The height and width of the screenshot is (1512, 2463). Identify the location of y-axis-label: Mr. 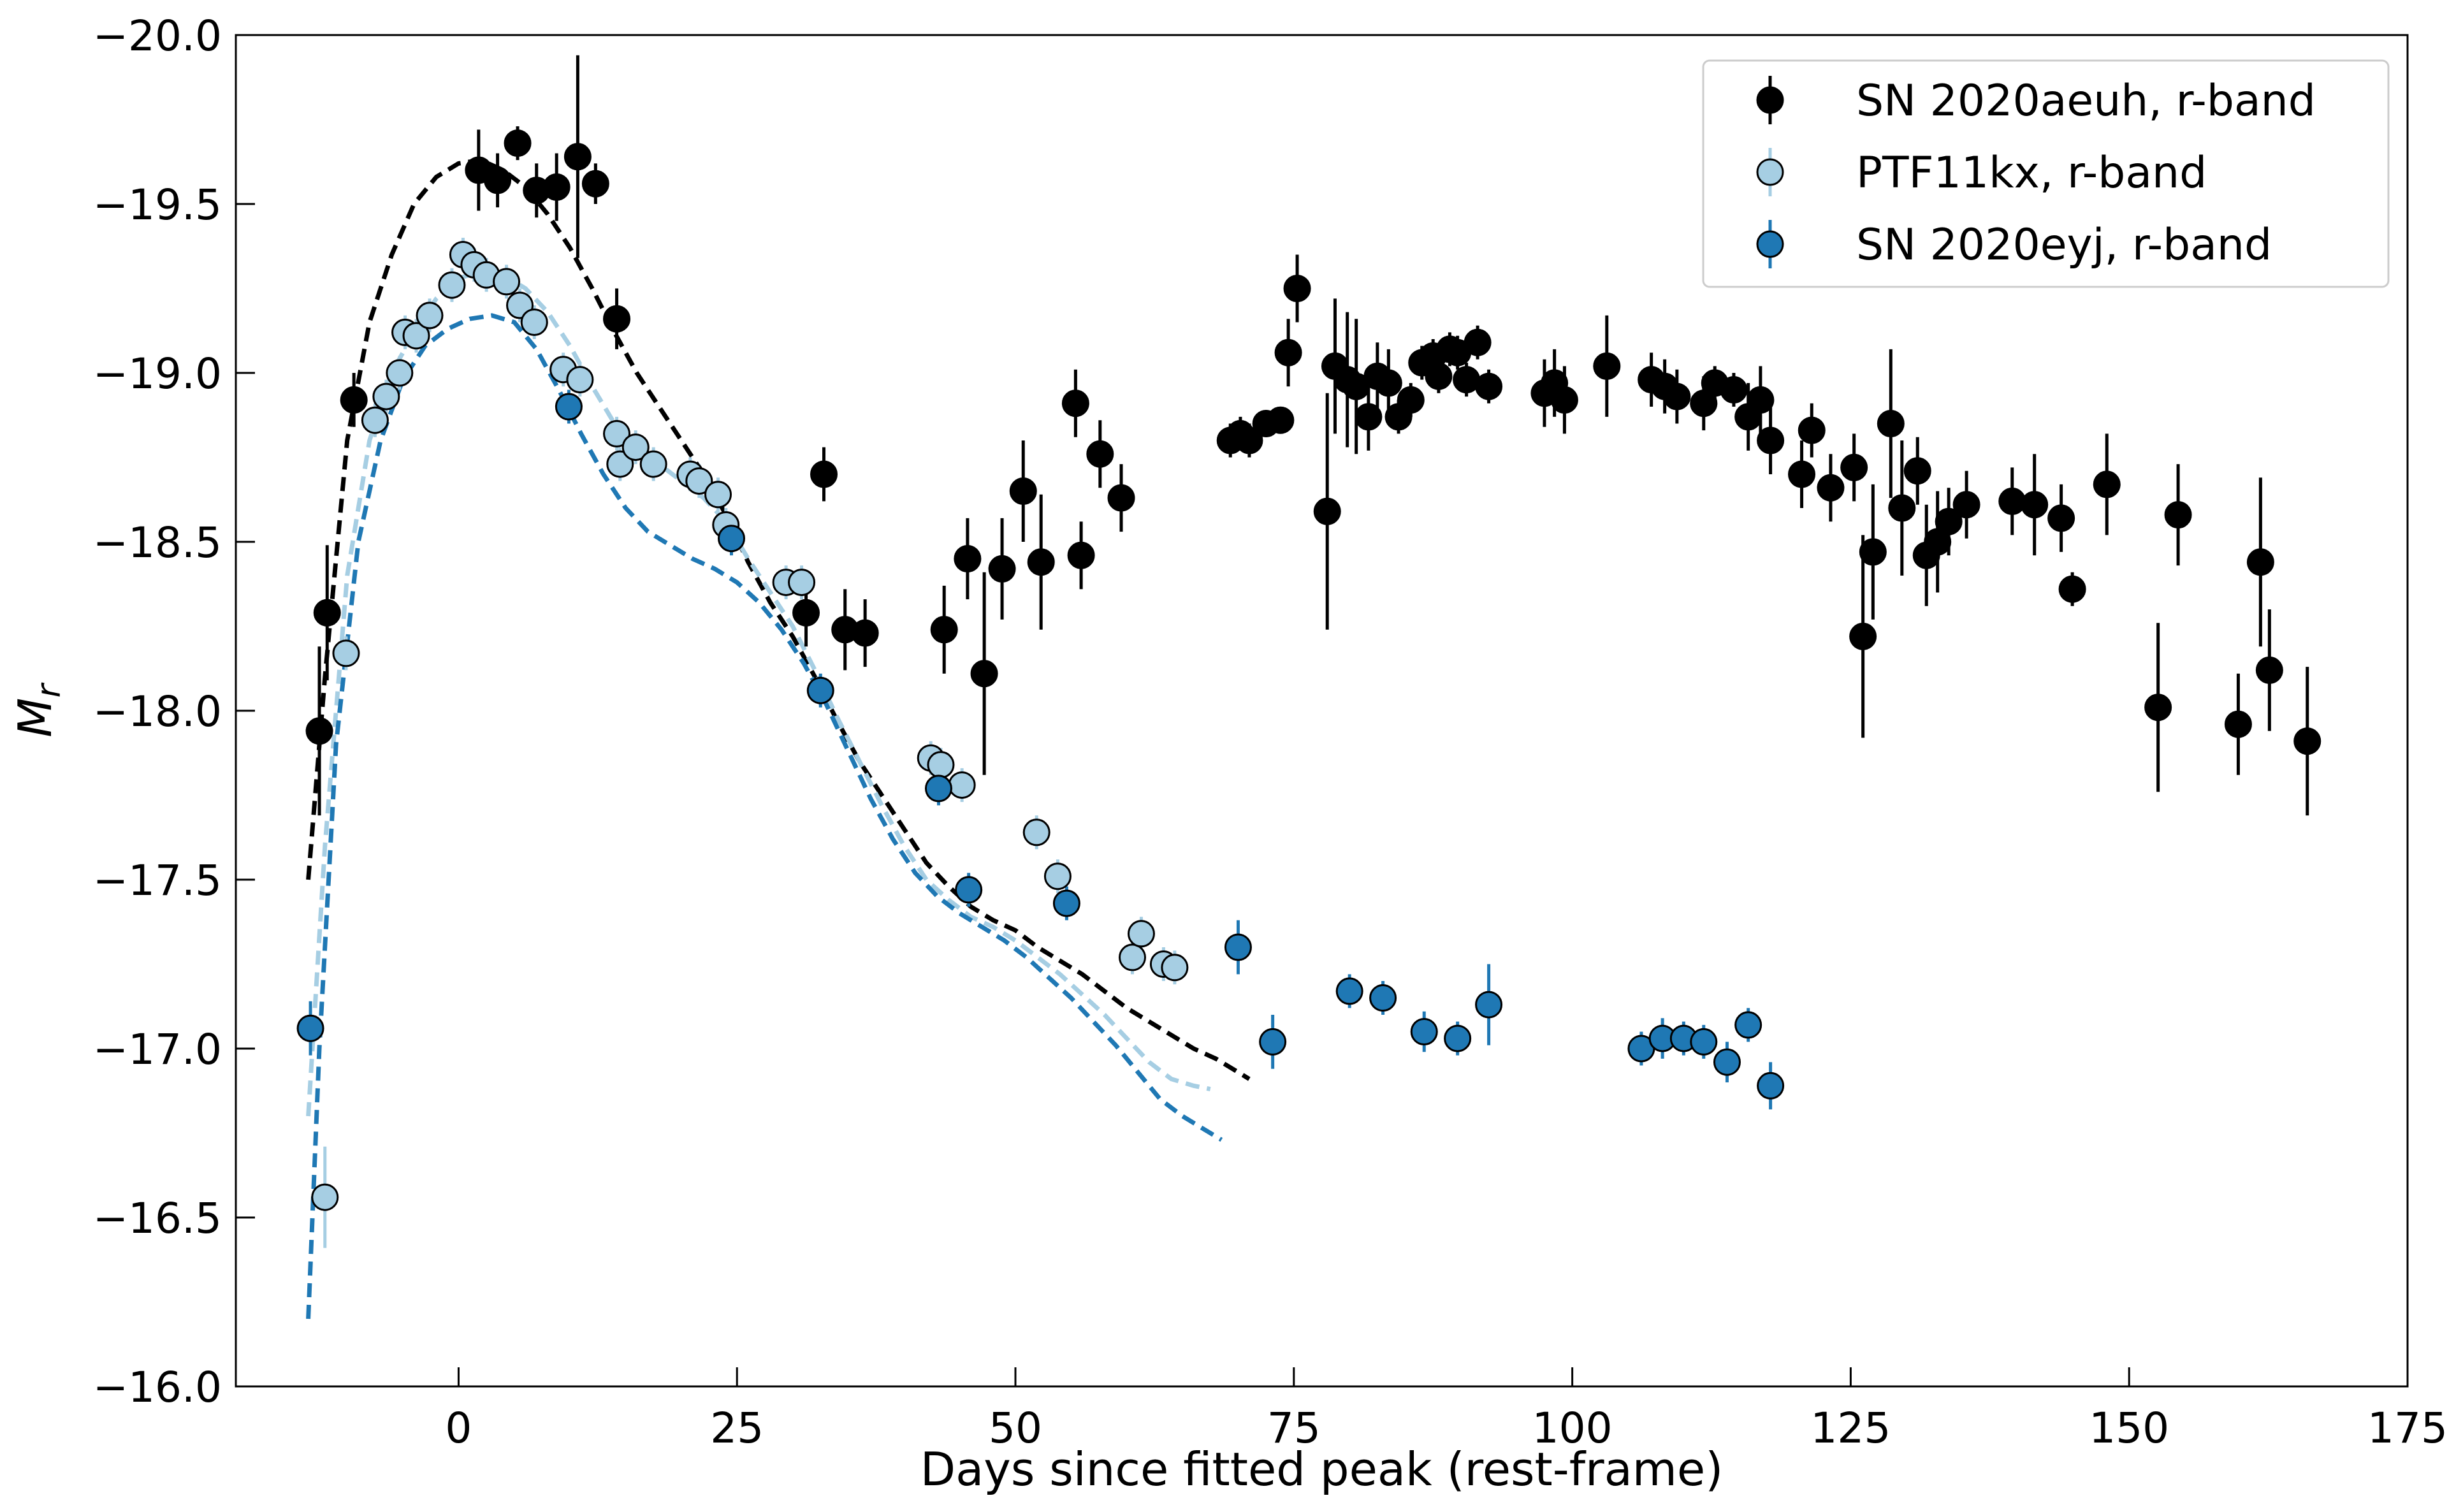
(38, 710).